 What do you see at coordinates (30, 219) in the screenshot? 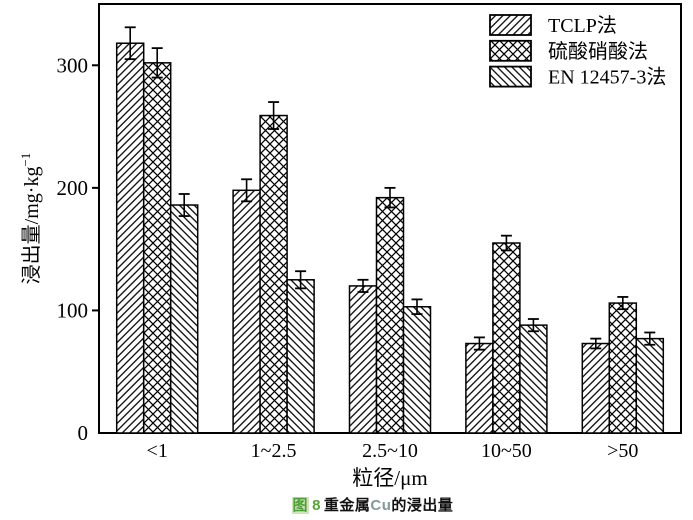
I see `y-axis-title: 浸出量/mg·kg−1` at bounding box center [30, 219].